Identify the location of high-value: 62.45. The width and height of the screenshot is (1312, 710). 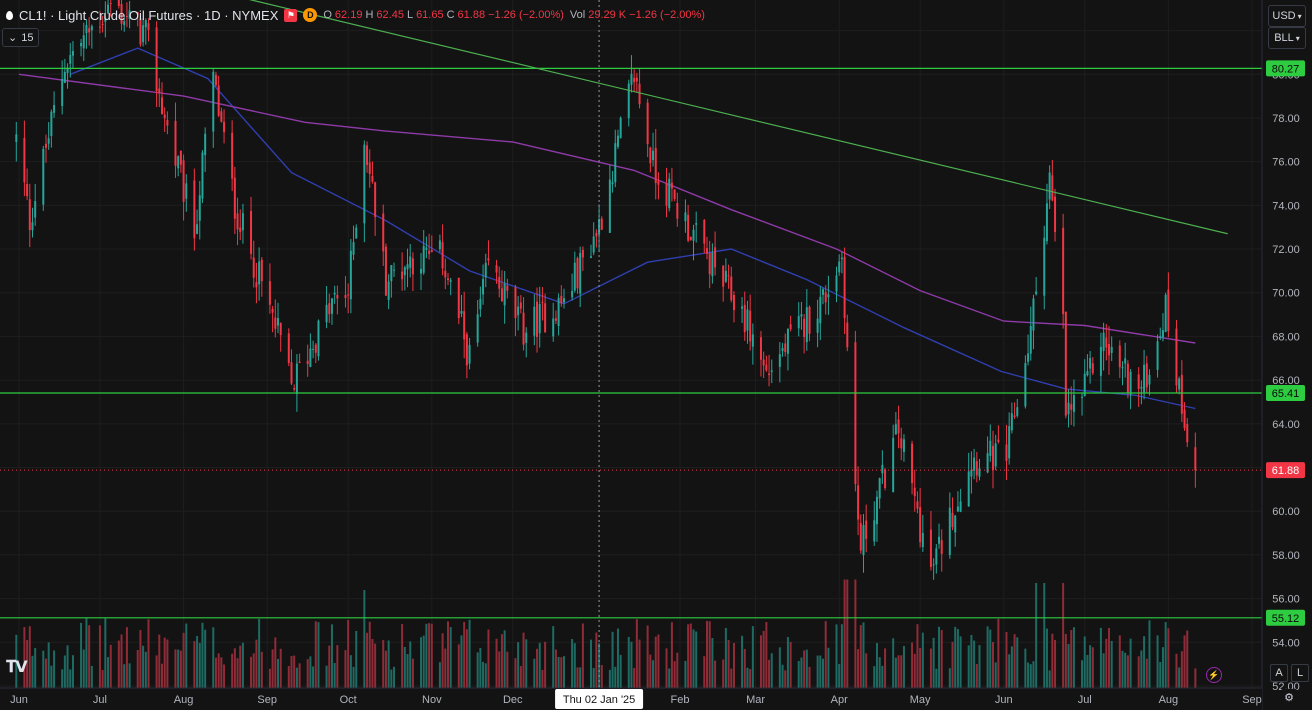
(390, 15).